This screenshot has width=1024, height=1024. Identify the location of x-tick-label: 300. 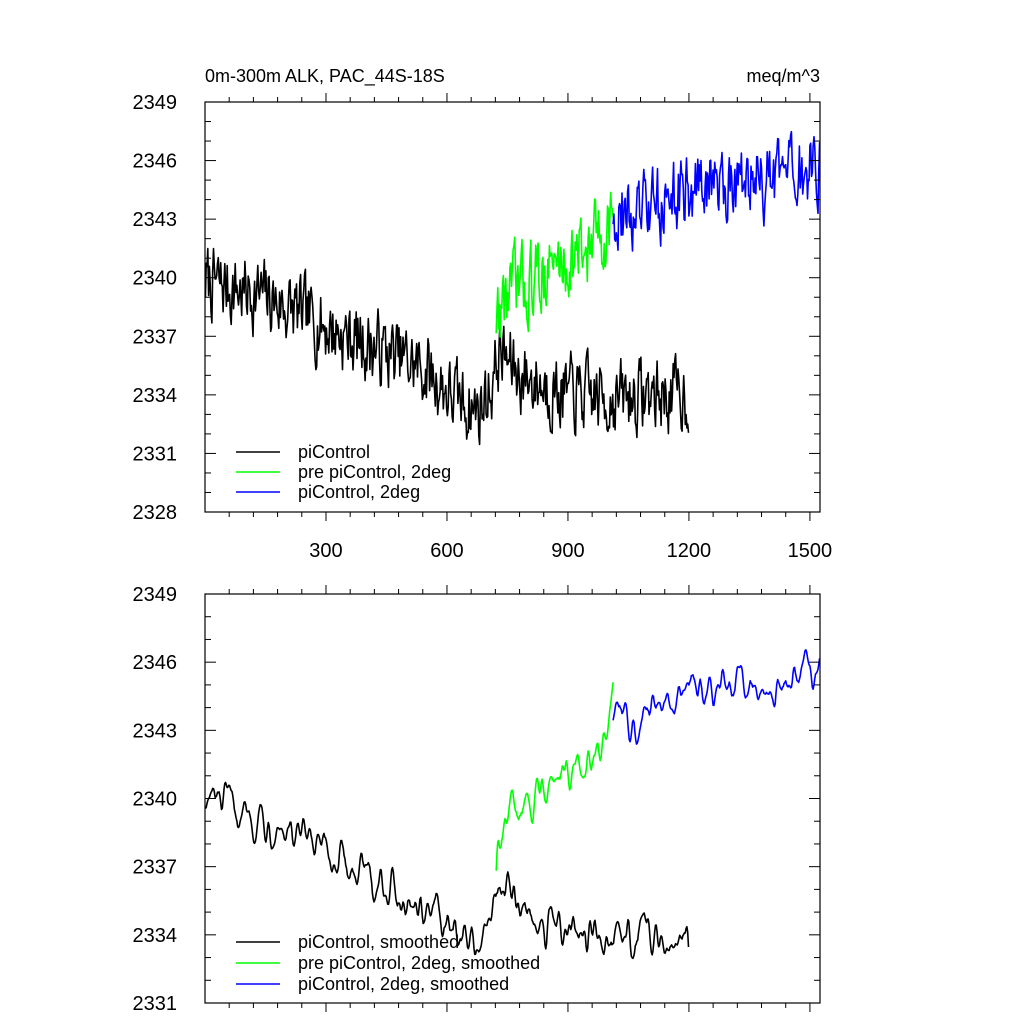
(325, 551).